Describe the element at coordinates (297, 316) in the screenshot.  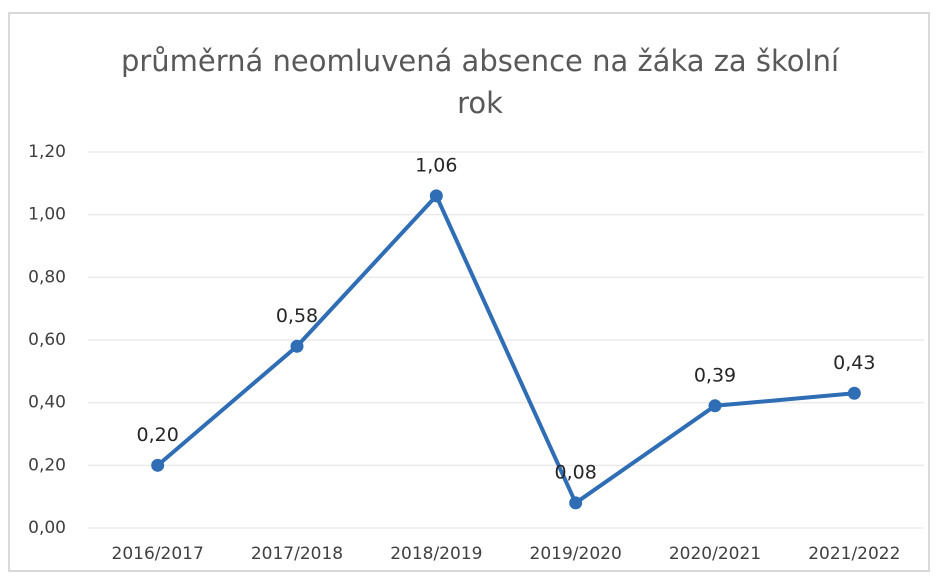
I see `data-label: 0,58` at that location.